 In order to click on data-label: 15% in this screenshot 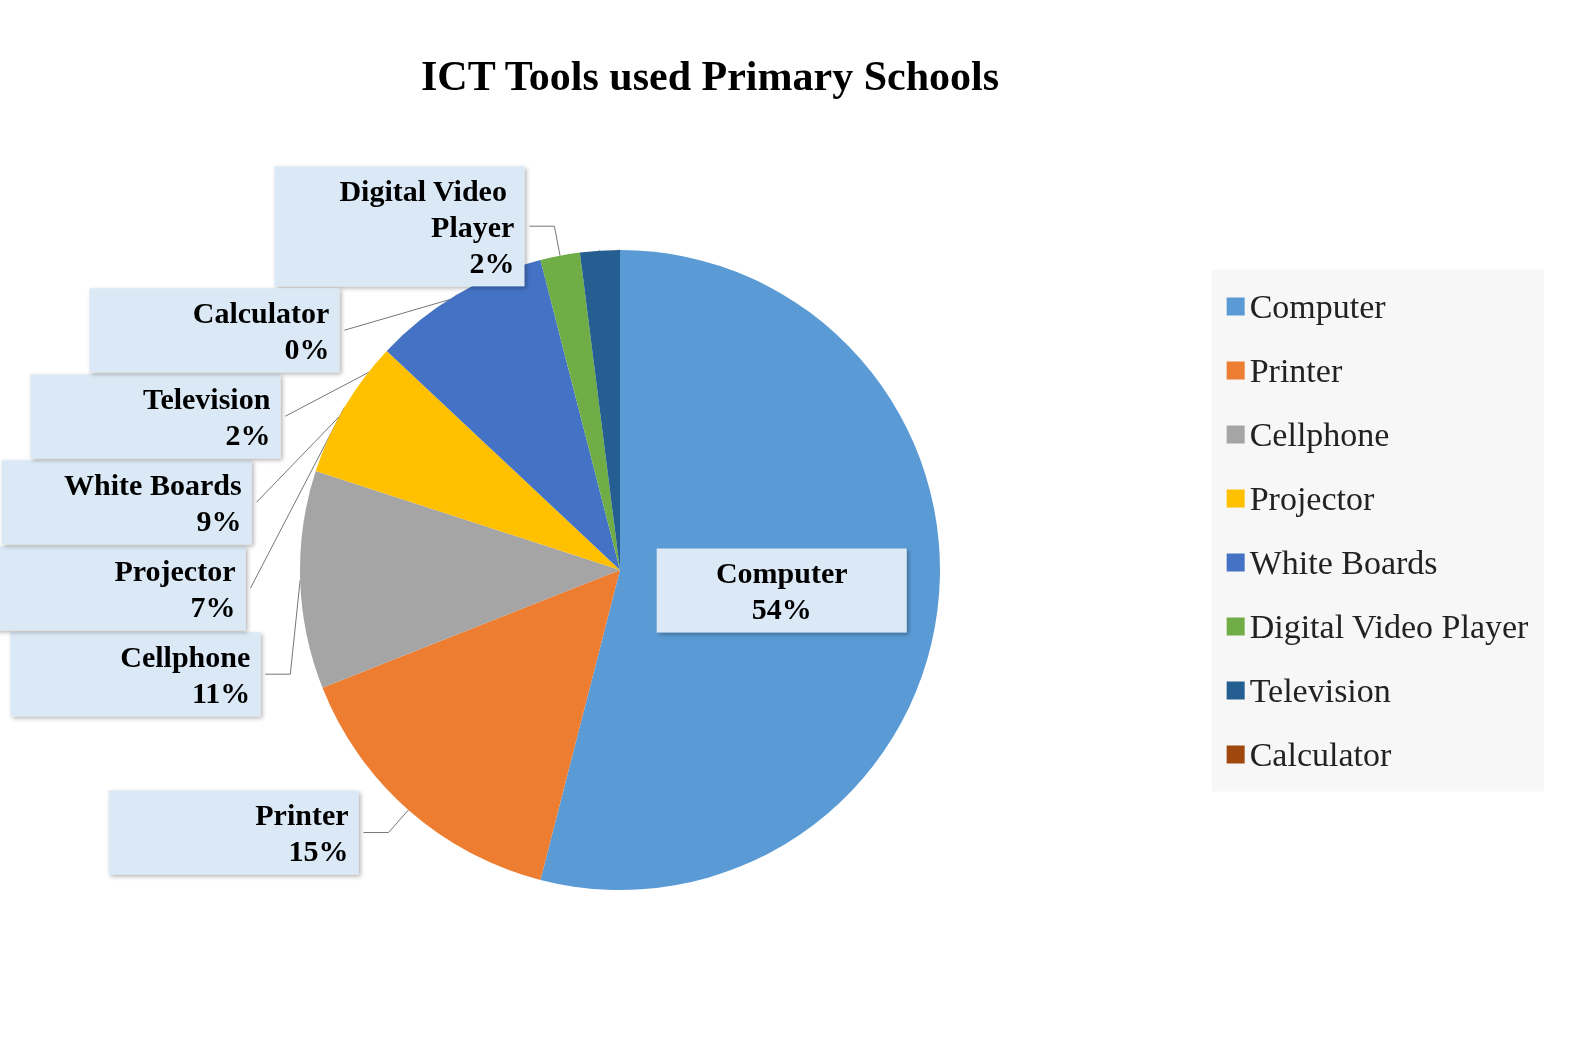, I will do `click(318, 851)`.